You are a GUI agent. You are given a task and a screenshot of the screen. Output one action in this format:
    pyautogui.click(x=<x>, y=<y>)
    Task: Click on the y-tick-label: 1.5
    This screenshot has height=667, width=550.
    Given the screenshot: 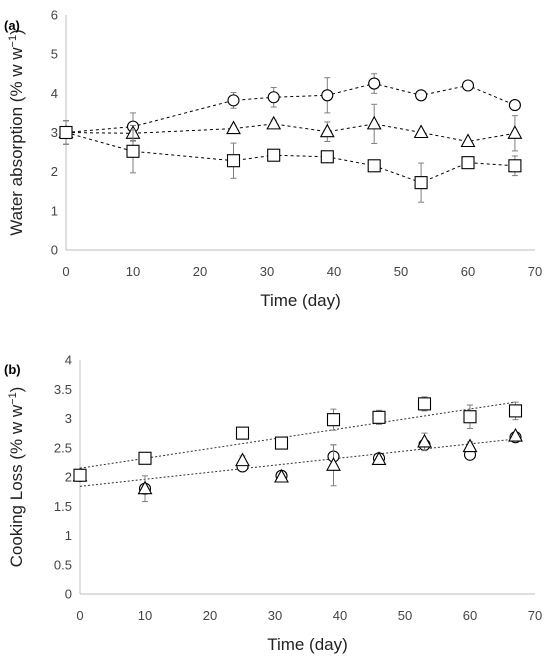 What is the action you would take?
    pyautogui.click(x=63, y=506)
    